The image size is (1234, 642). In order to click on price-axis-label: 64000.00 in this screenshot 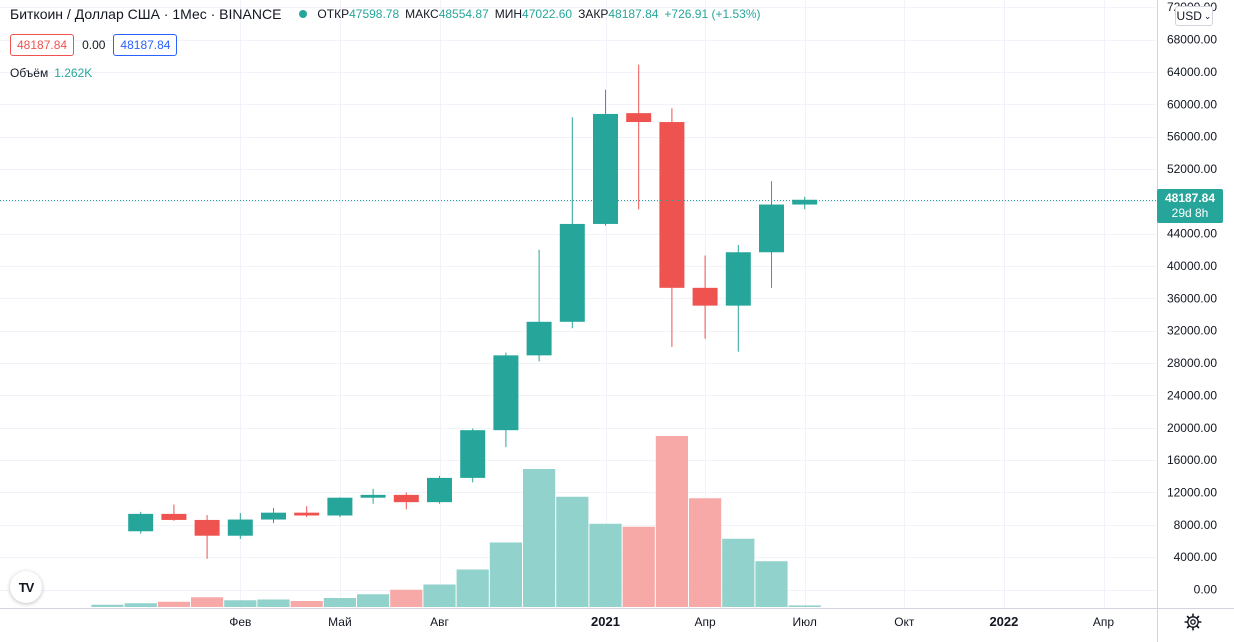, I will do `click(1192, 72)`.